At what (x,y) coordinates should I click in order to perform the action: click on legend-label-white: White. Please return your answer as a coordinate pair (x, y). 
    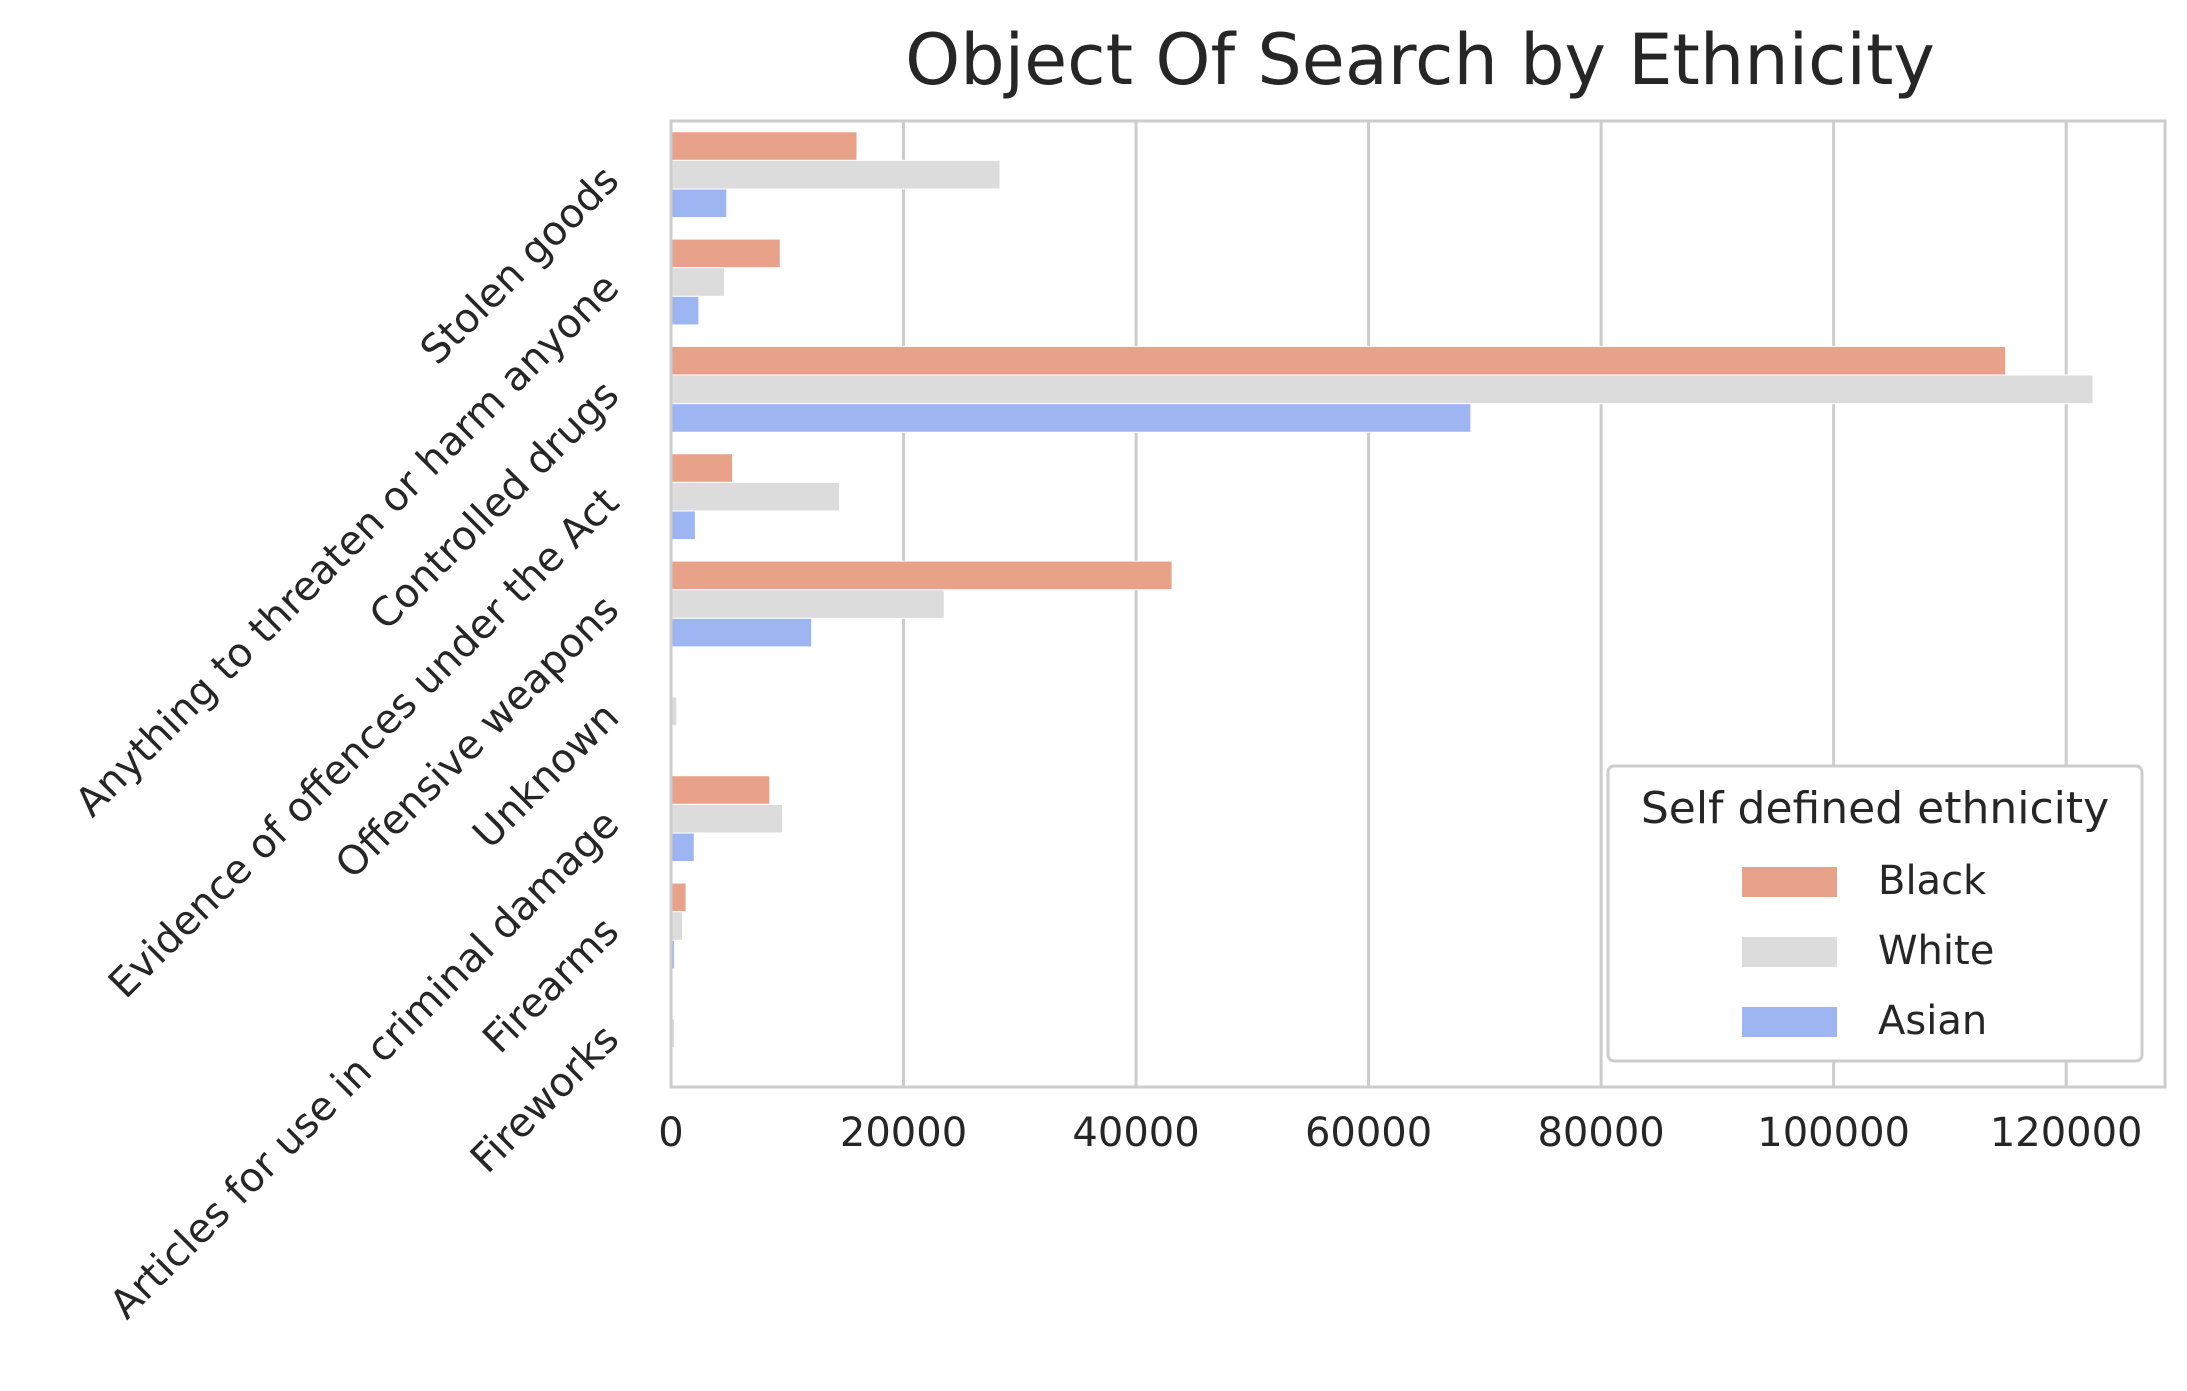
    Looking at the image, I should click on (1936, 951).